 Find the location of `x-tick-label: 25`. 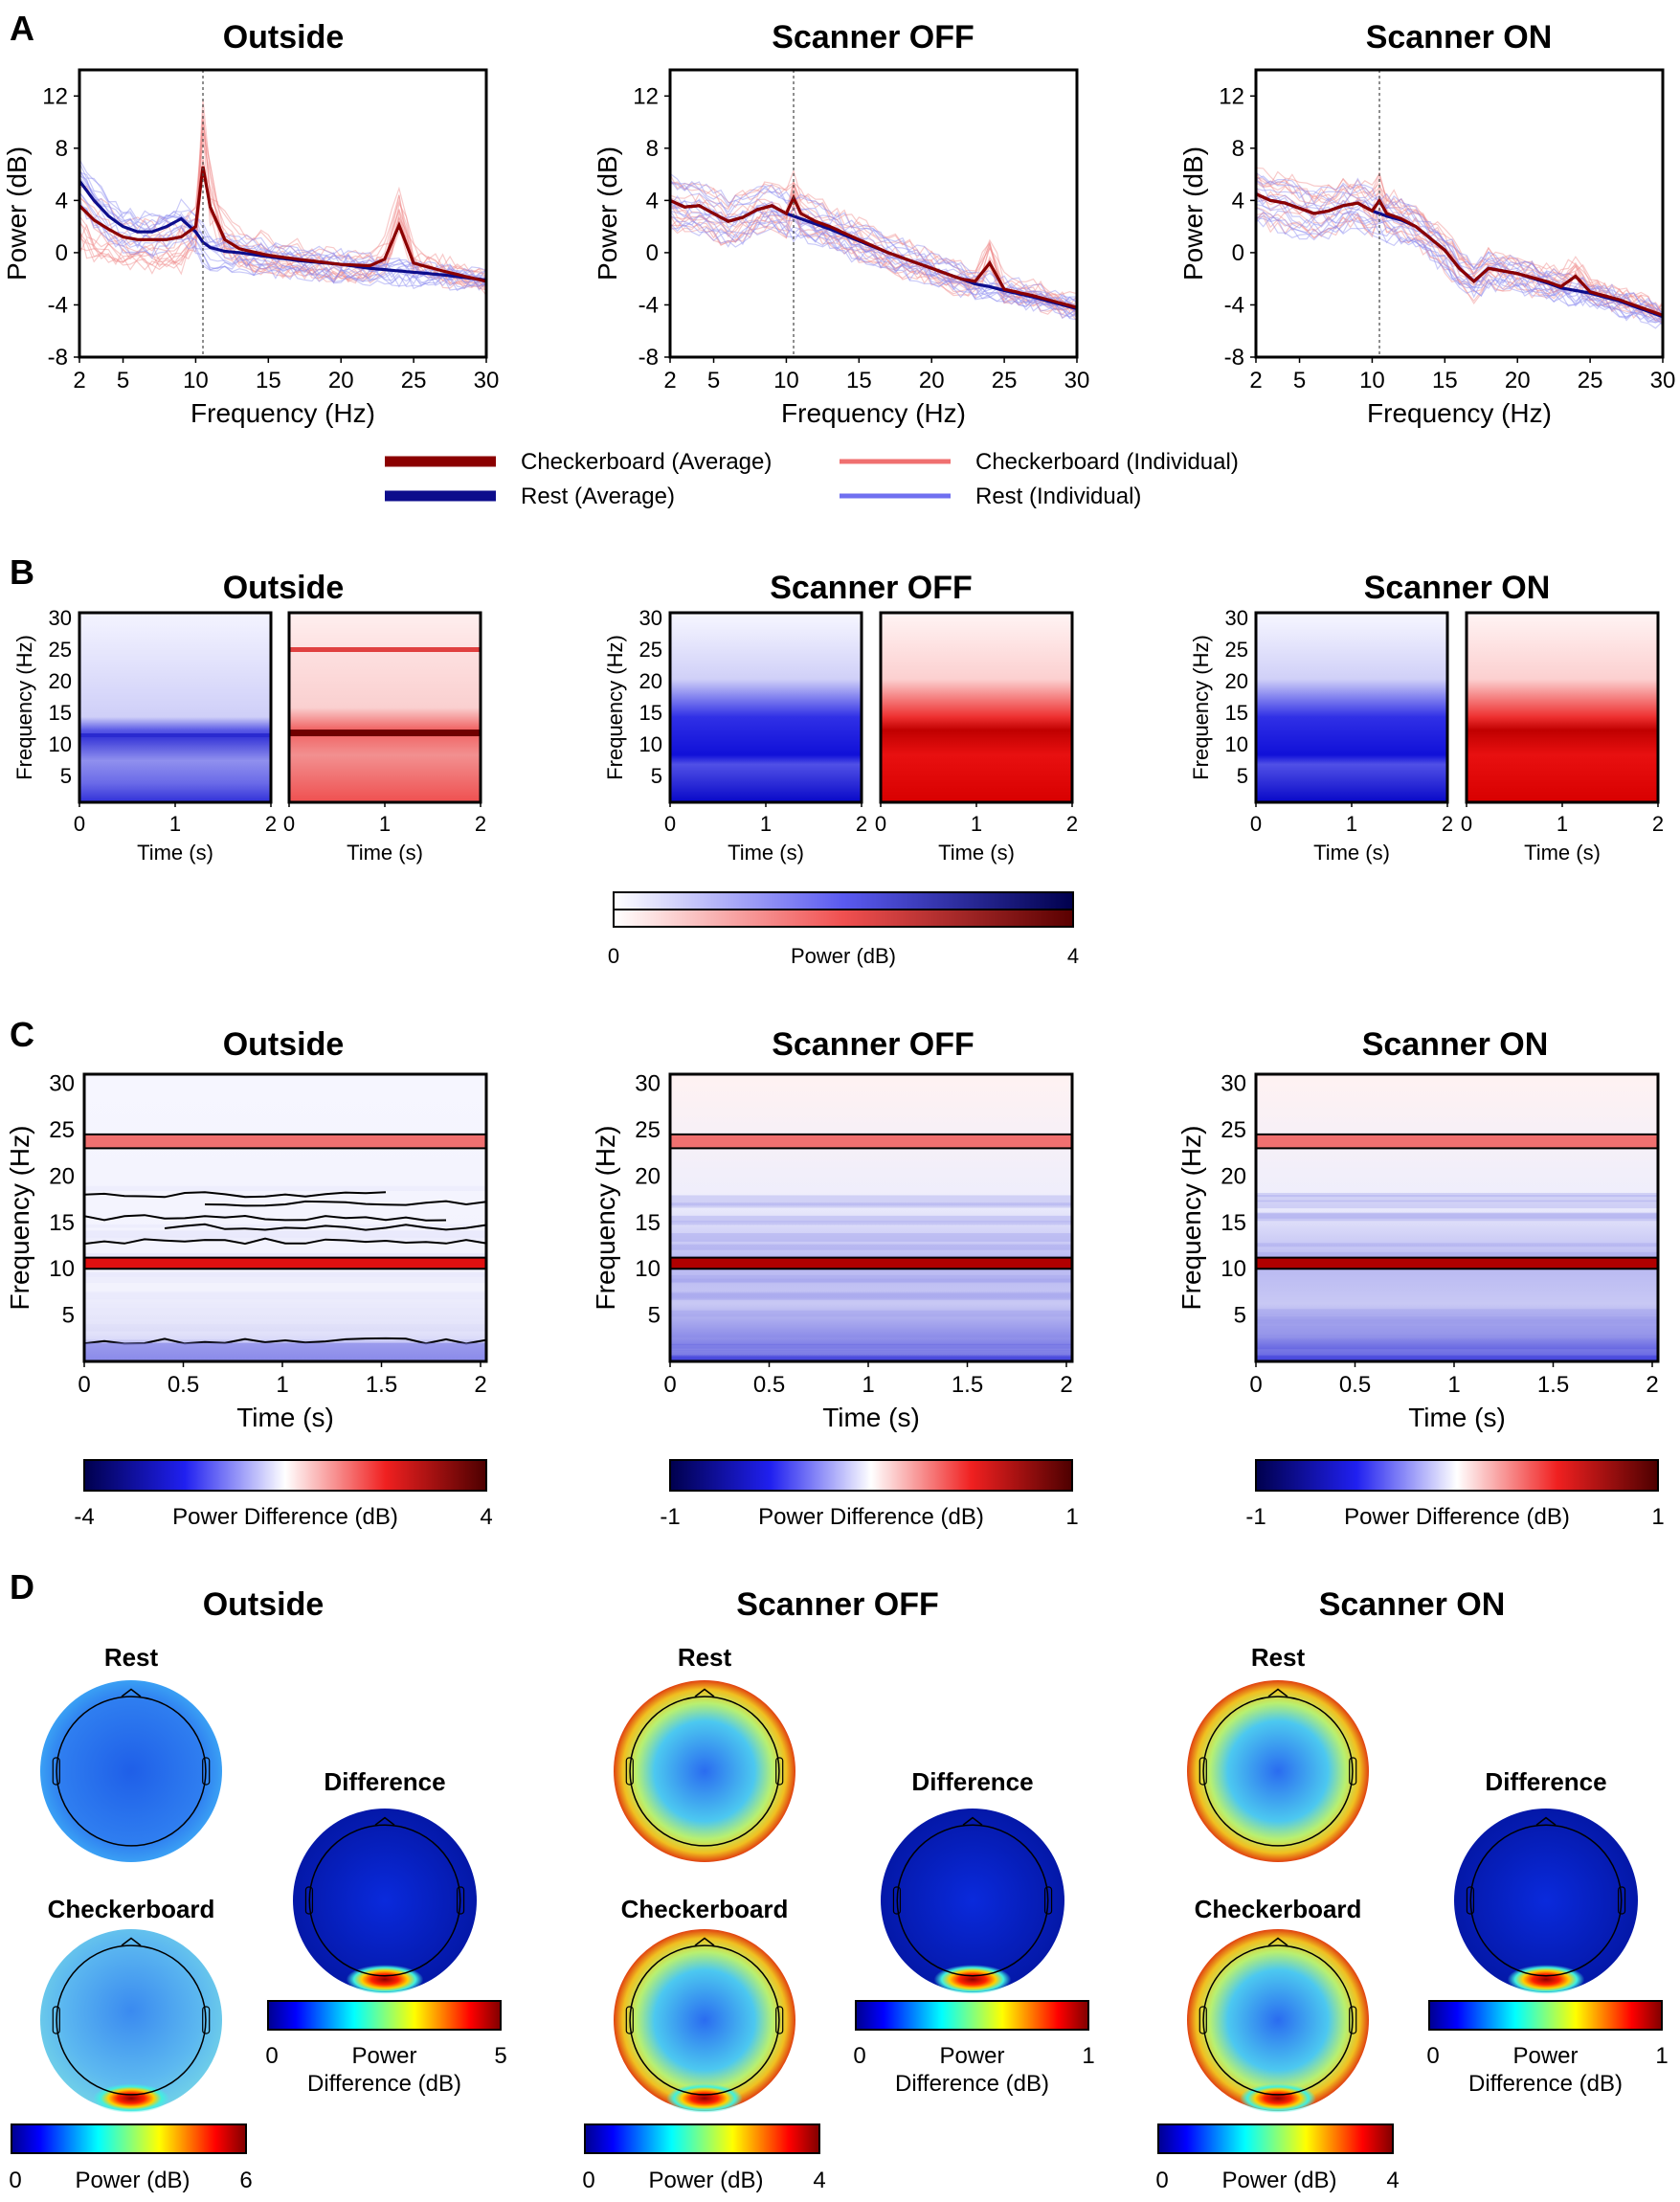

x-tick-label: 25 is located at coordinates (1005, 380).